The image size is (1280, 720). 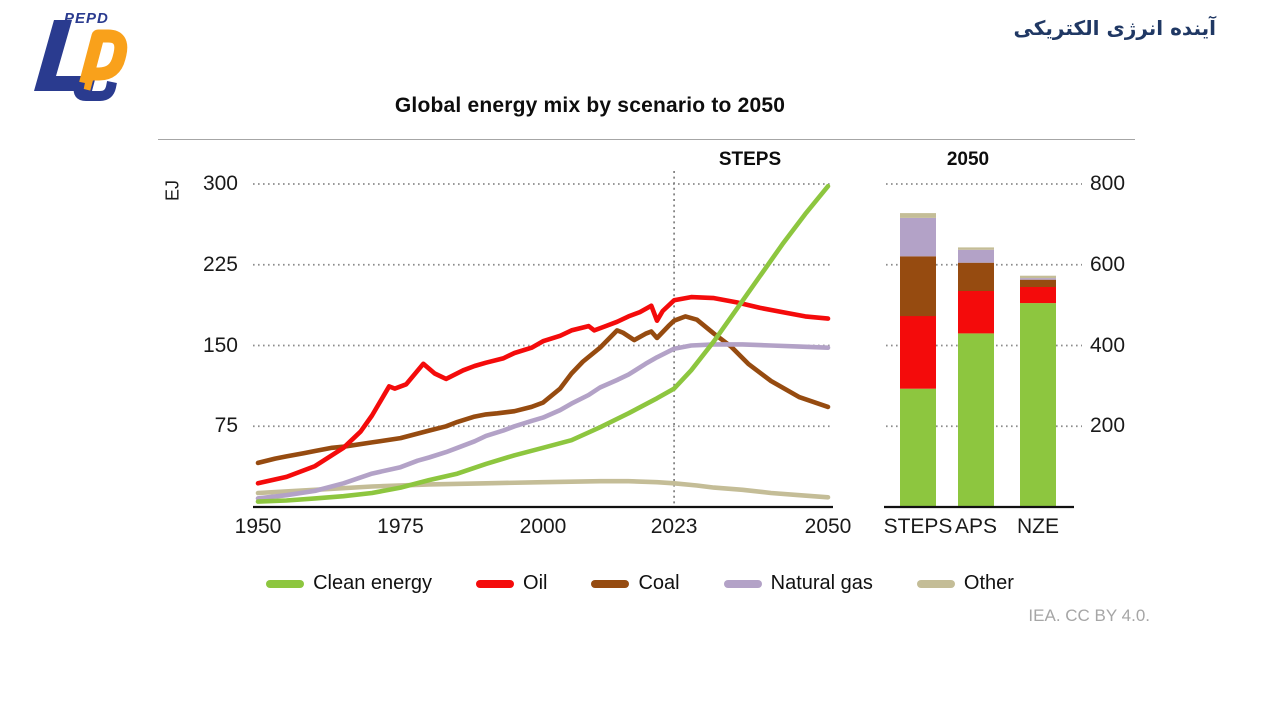 What do you see at coordinates (1108, 264) in the screenshot?
I see `right-axis-tick-600: 600` at bounding box center [1108, 264].